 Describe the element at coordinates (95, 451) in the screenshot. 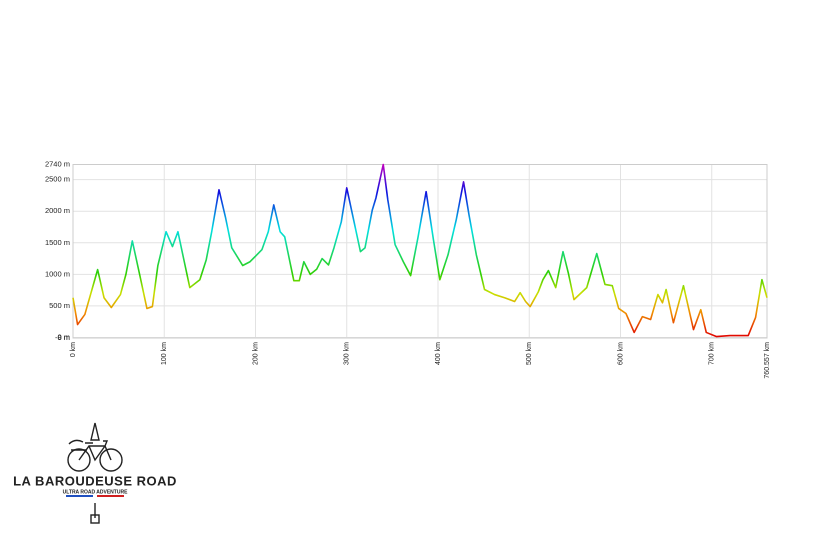

I see `logo-frame` at that location.